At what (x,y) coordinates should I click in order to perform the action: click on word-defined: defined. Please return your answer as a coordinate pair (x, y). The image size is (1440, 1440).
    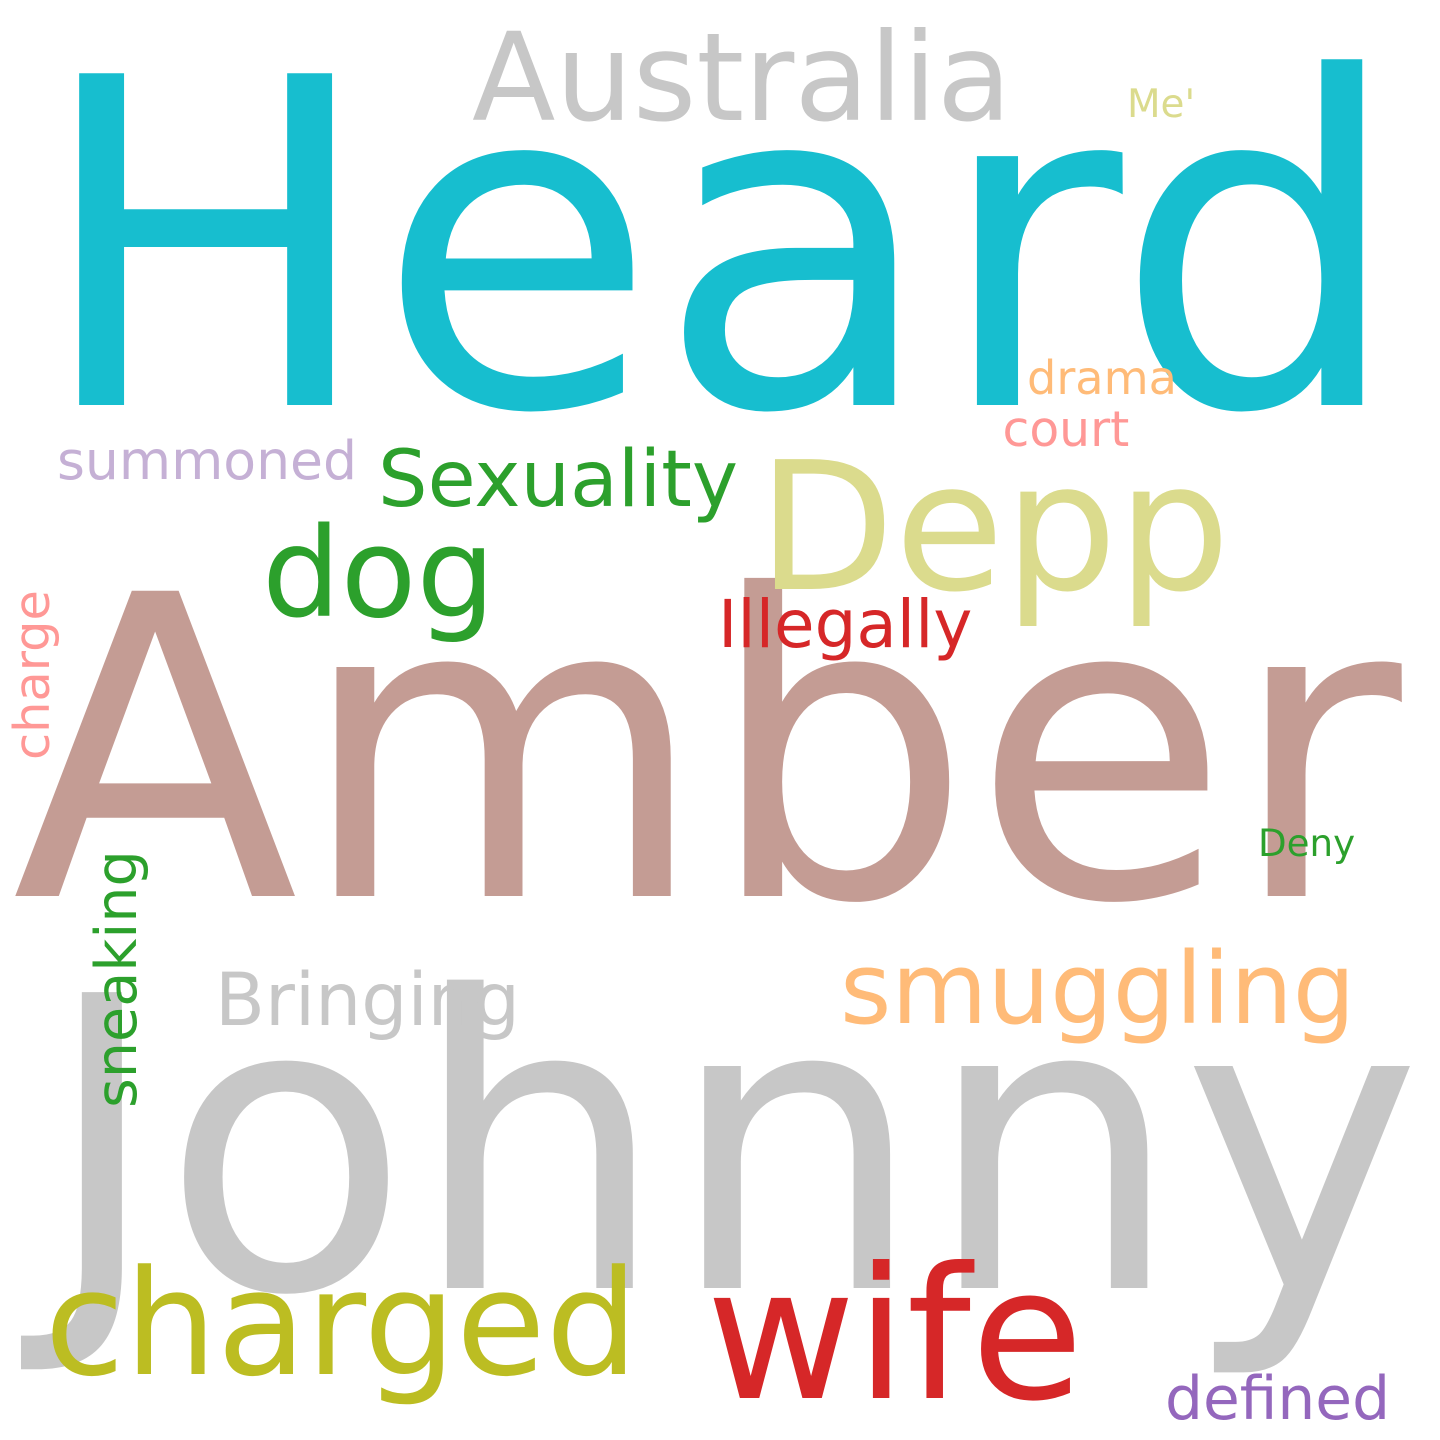
    Looking at the image, I should click on (1278, 1399).